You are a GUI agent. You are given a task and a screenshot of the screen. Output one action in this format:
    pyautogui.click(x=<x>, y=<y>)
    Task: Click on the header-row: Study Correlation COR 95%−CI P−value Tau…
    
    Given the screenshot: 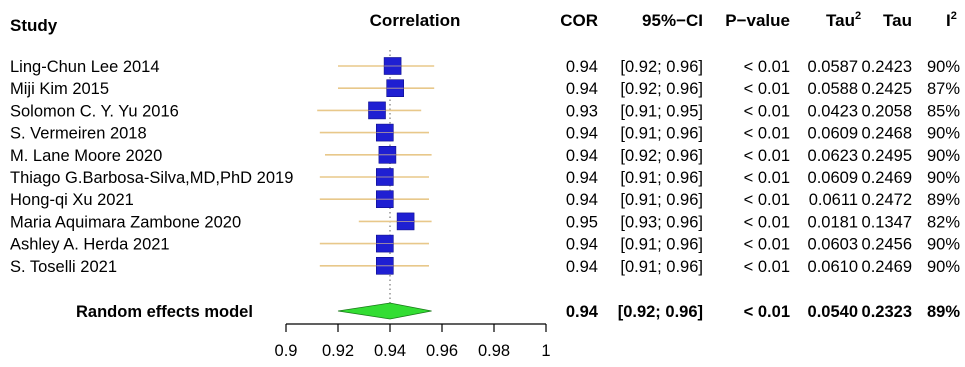 What is the action you would take?
    pyautogui.click(x=483, y=22)
    